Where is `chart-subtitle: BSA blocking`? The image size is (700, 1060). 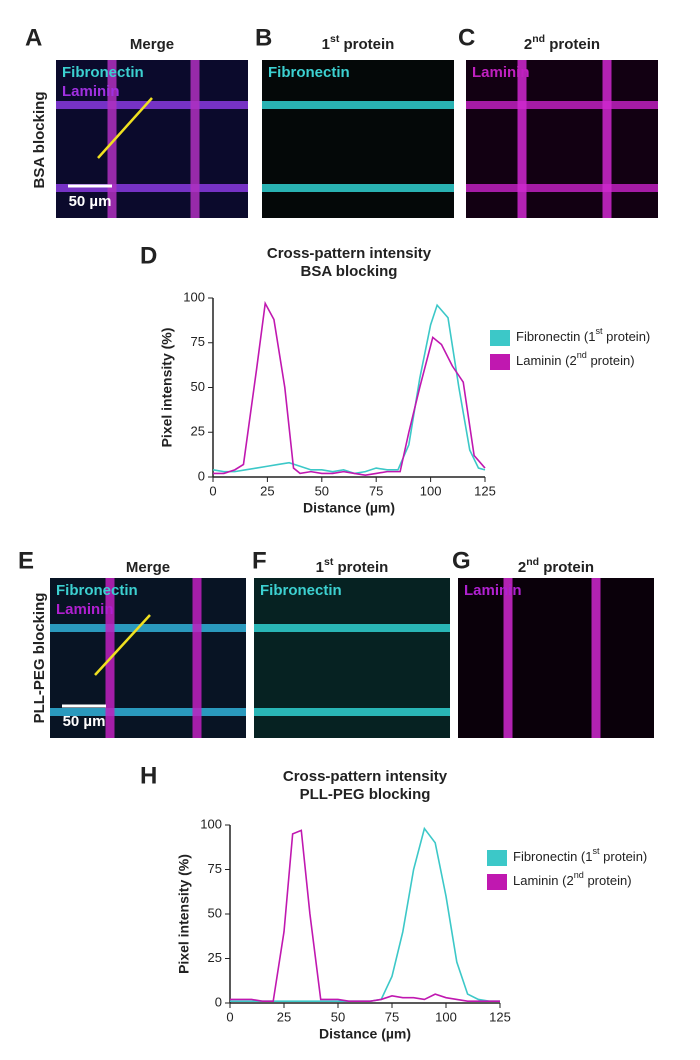 chart-subtitle: BSA blocking is located at coordinates (349, 271).